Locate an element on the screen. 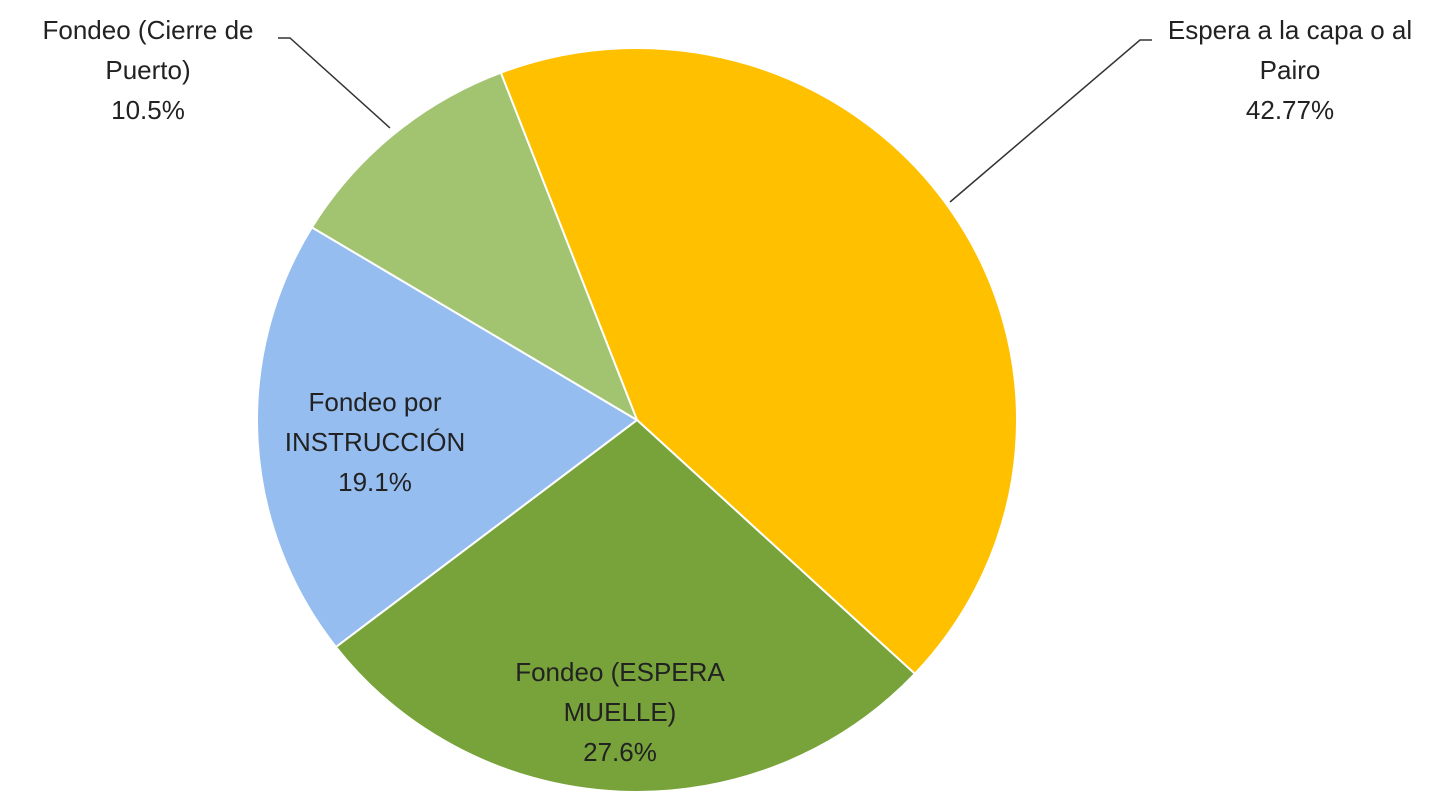 This screenshot has width=1452, height=792. data-label: Fondeo (Cierre de Puerto) 10.5% is located at coordinates (148, 70).